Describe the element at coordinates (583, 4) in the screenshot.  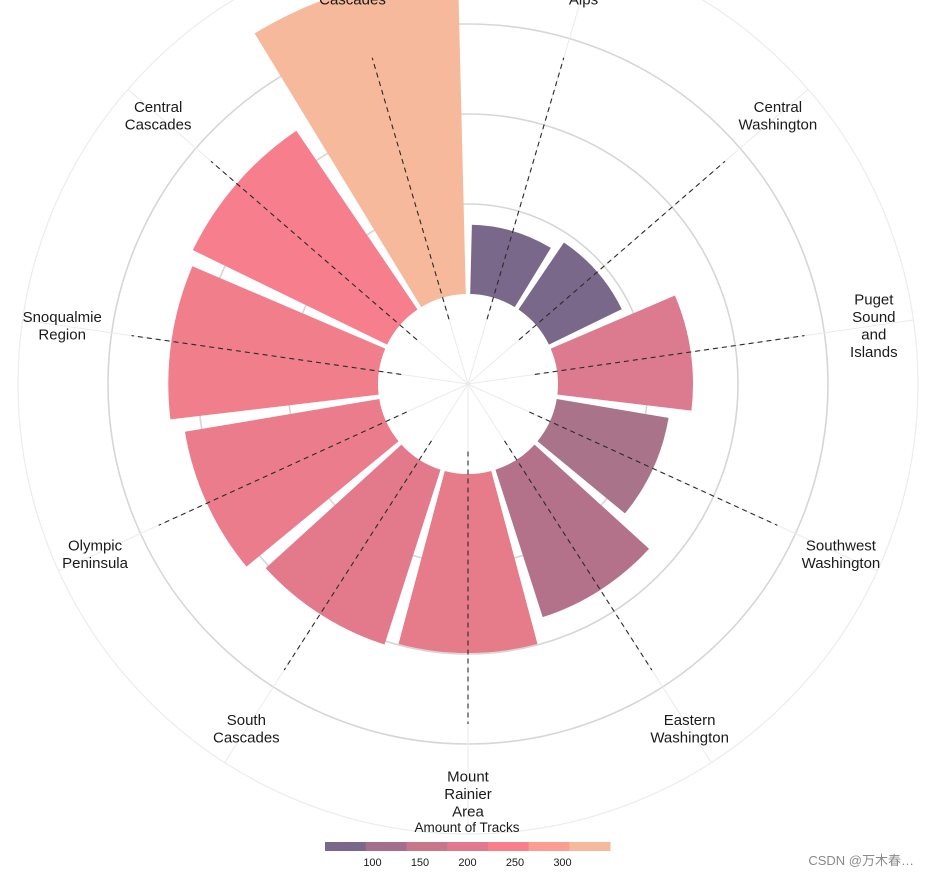
I see `category-label: IssaquahAlps` at that location.